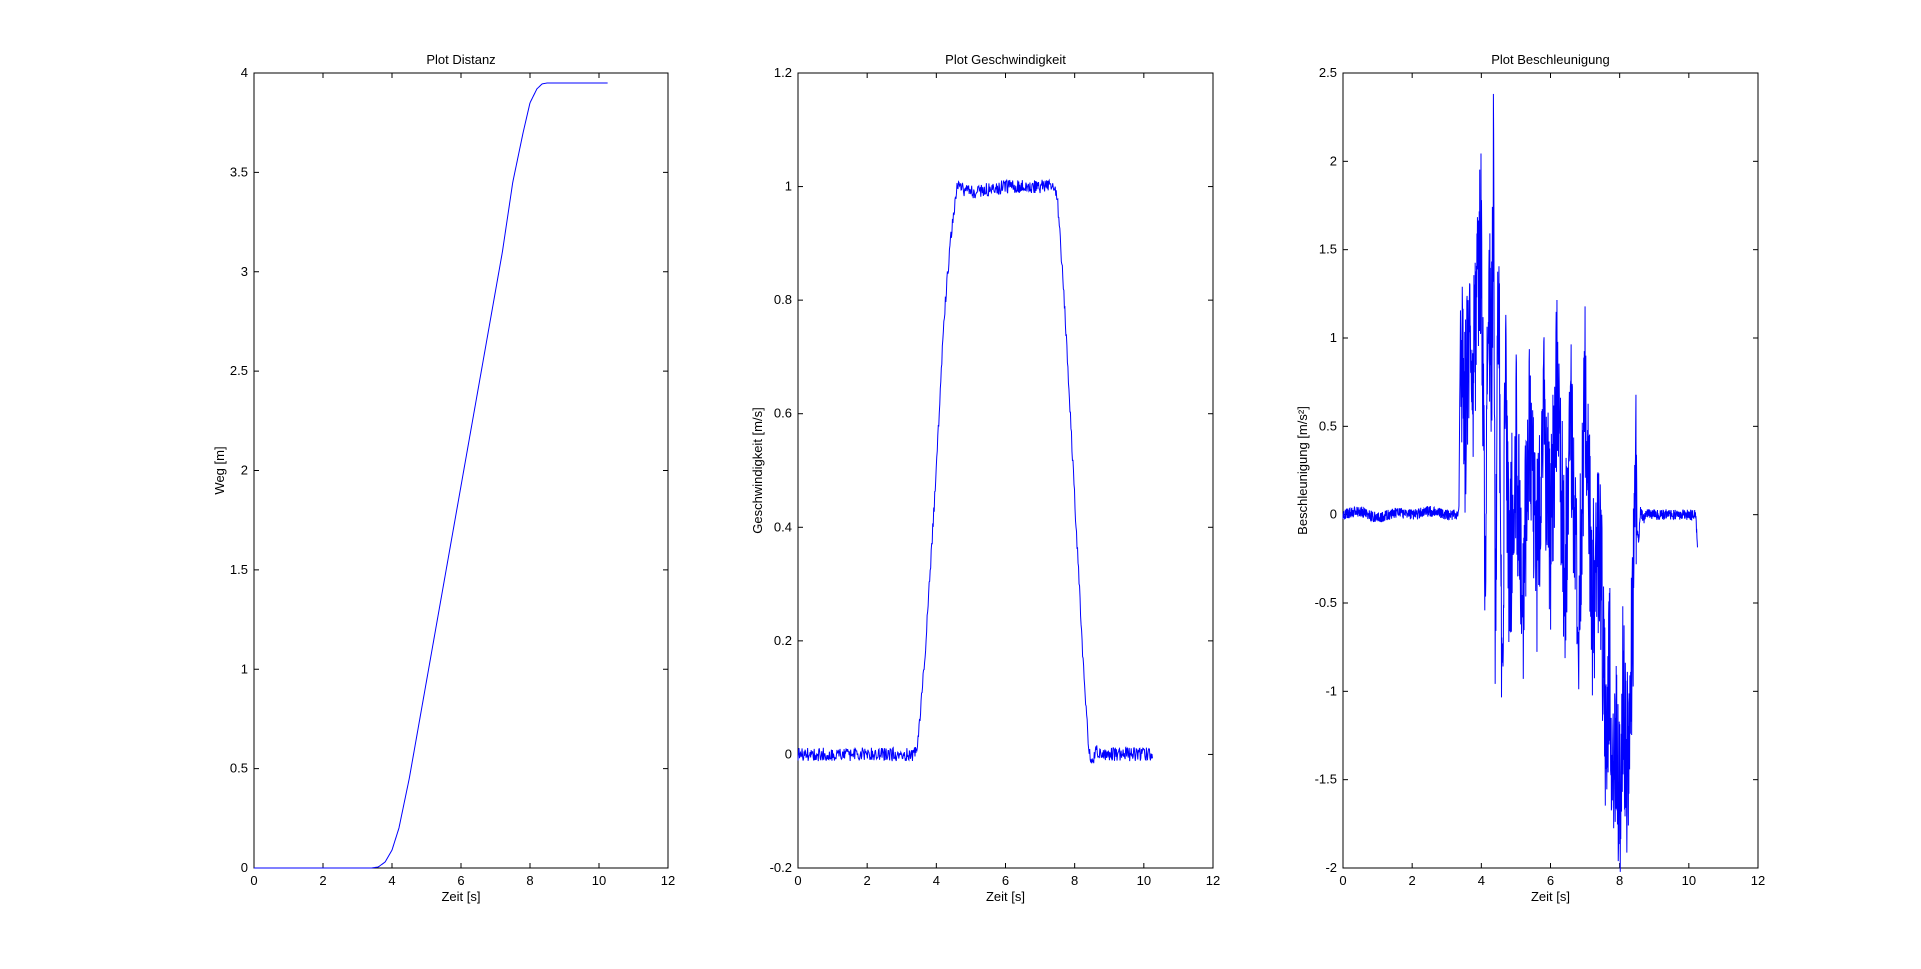 The height and width of the screenshot is (969, 1921). I want to click on y-tick-label: -0.5, so click(1326, 602).